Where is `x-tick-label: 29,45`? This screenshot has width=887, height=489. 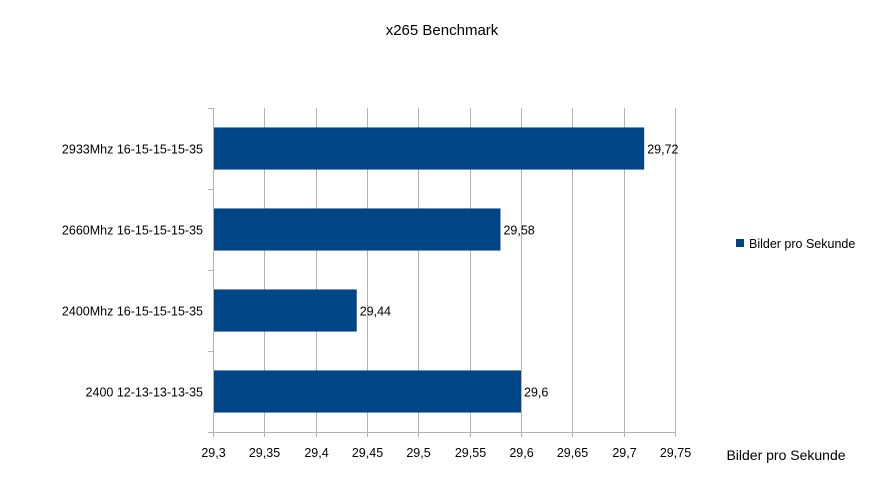 x-tick-label: 29,45 is located at coordinates (367, 453).